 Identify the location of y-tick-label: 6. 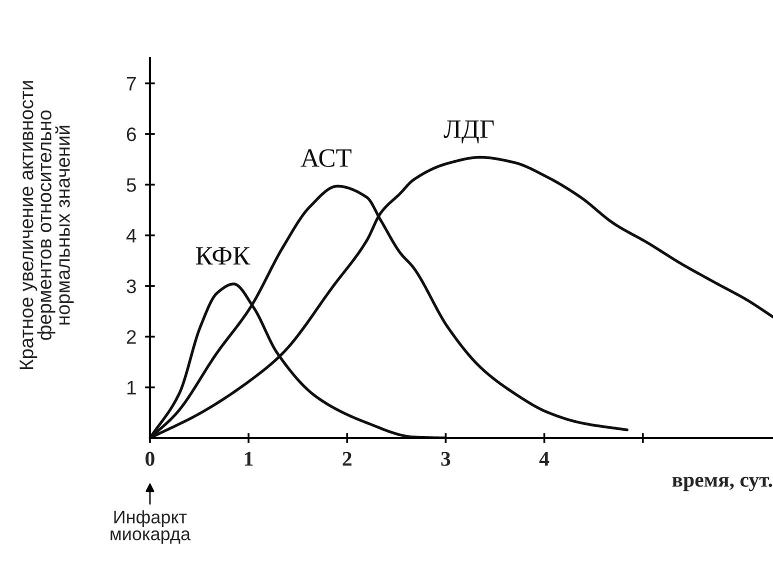
(131, 134).